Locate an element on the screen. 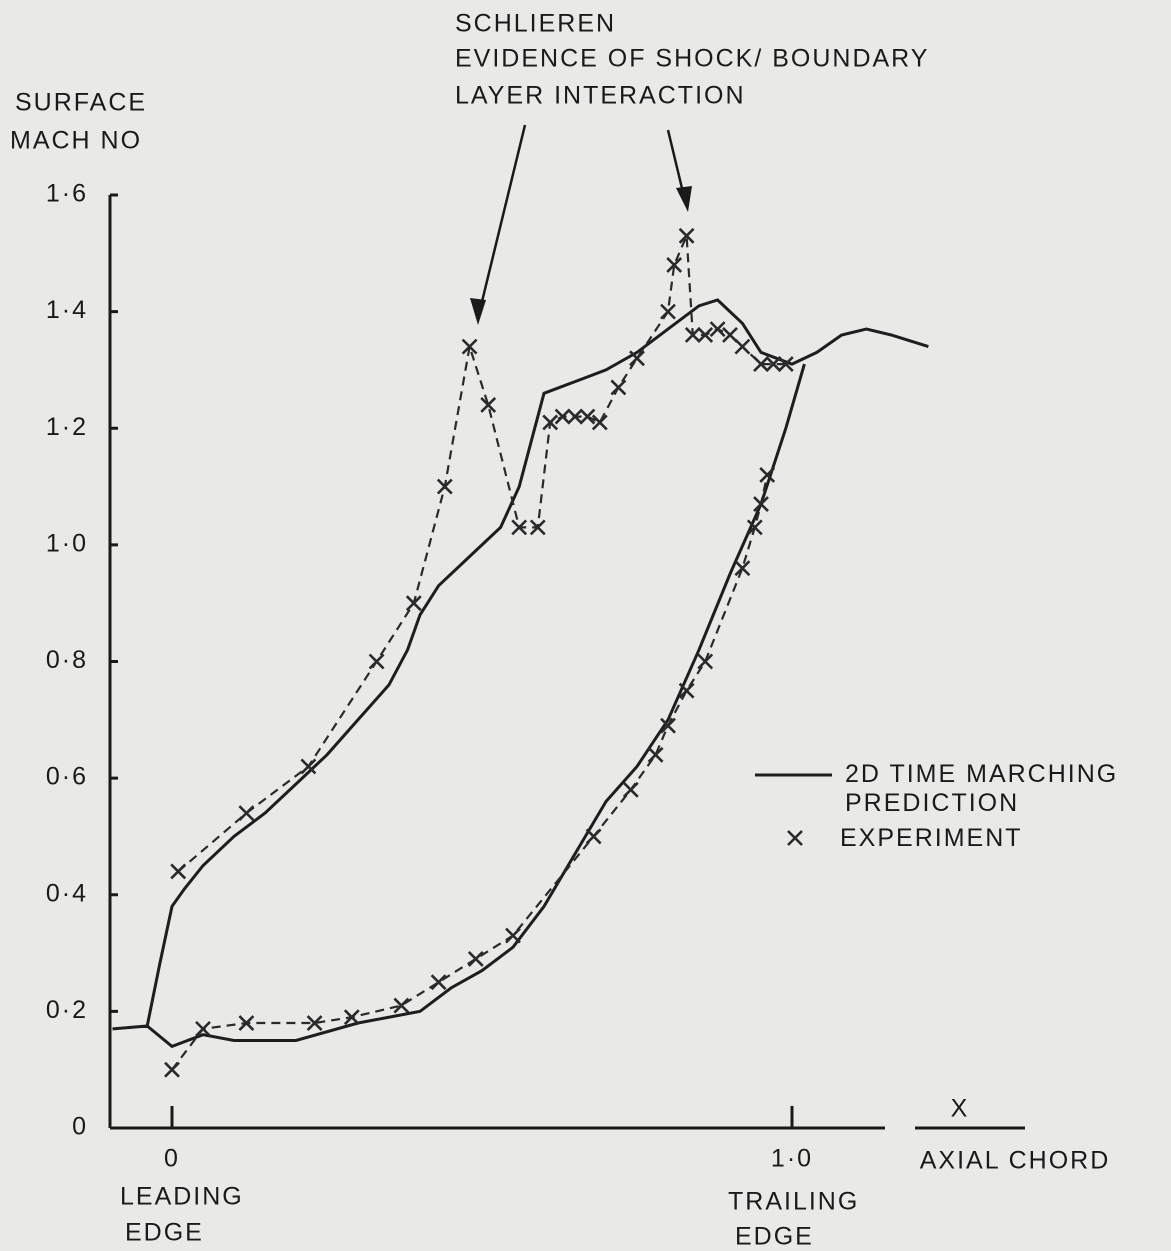  annotation: EVIDENCE OF SHOCK/ BOUNDARY is located at coordinates (692, 59).